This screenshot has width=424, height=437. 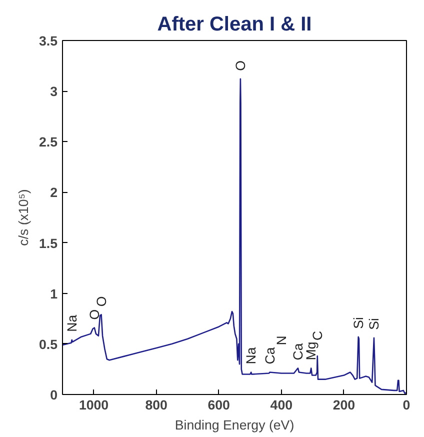 I want to click on y-tick-label: 2, so click(x=54, y=192).